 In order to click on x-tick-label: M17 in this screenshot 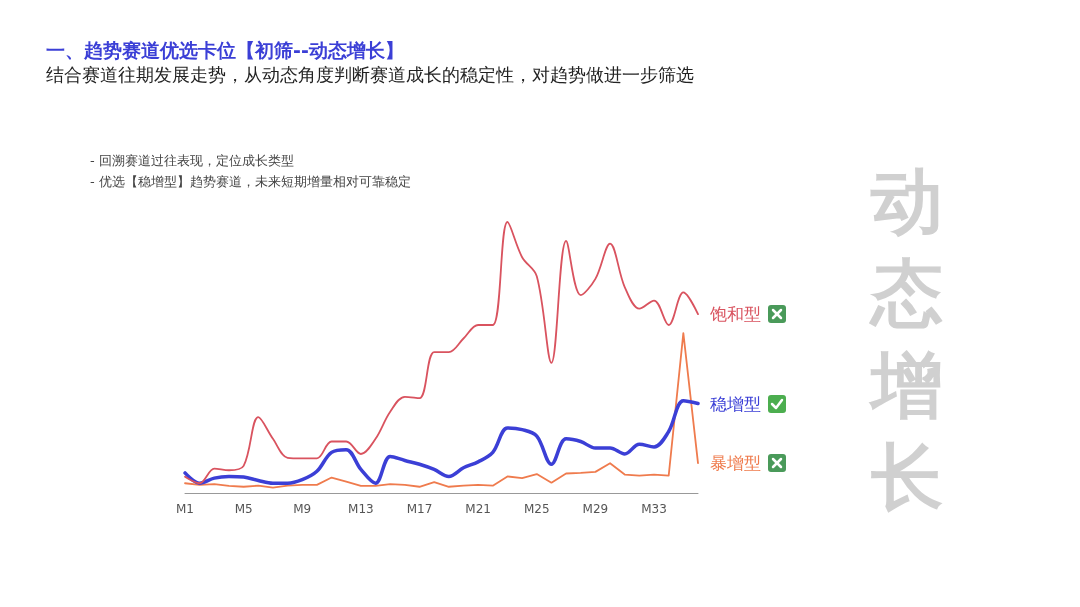, I will do `click(419, 509)`.